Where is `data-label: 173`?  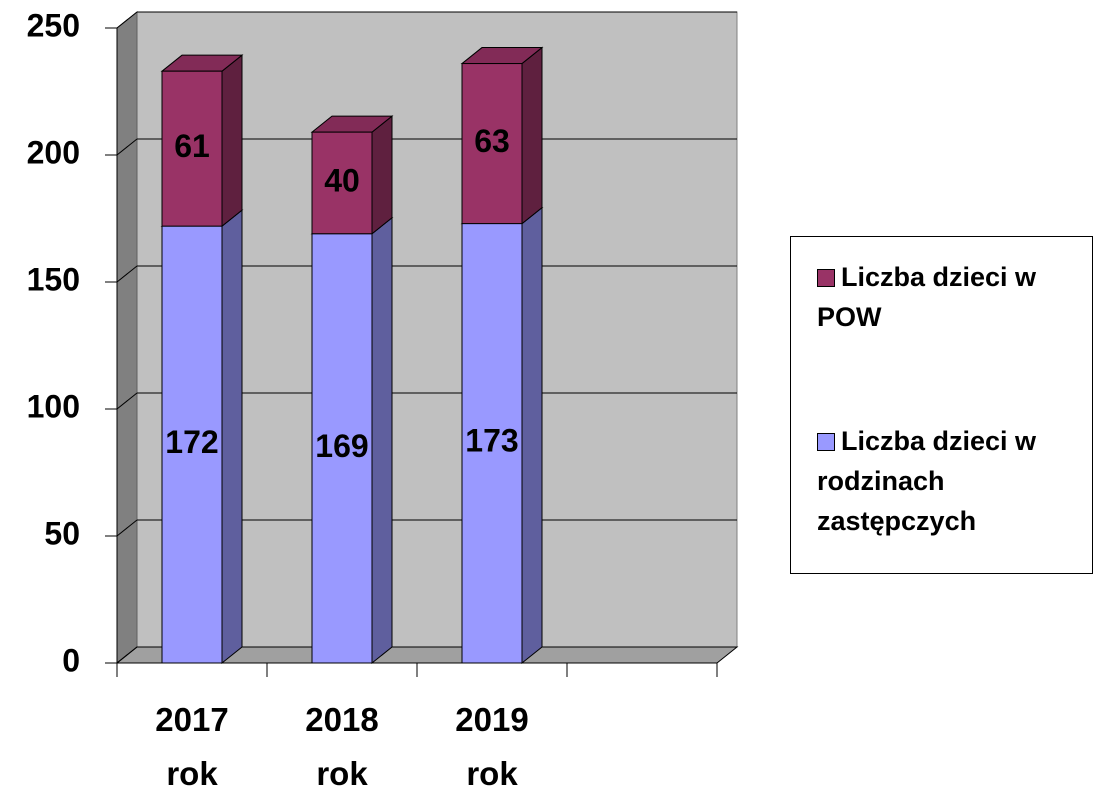 data-label: 173 is located at coordinates (491, 441).